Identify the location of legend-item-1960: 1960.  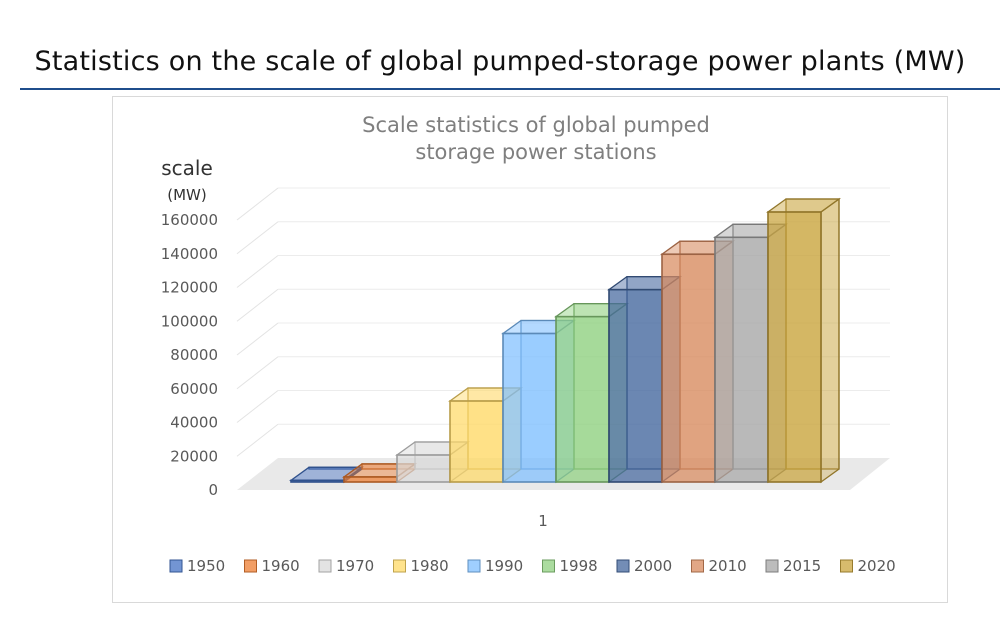
(272, 566).